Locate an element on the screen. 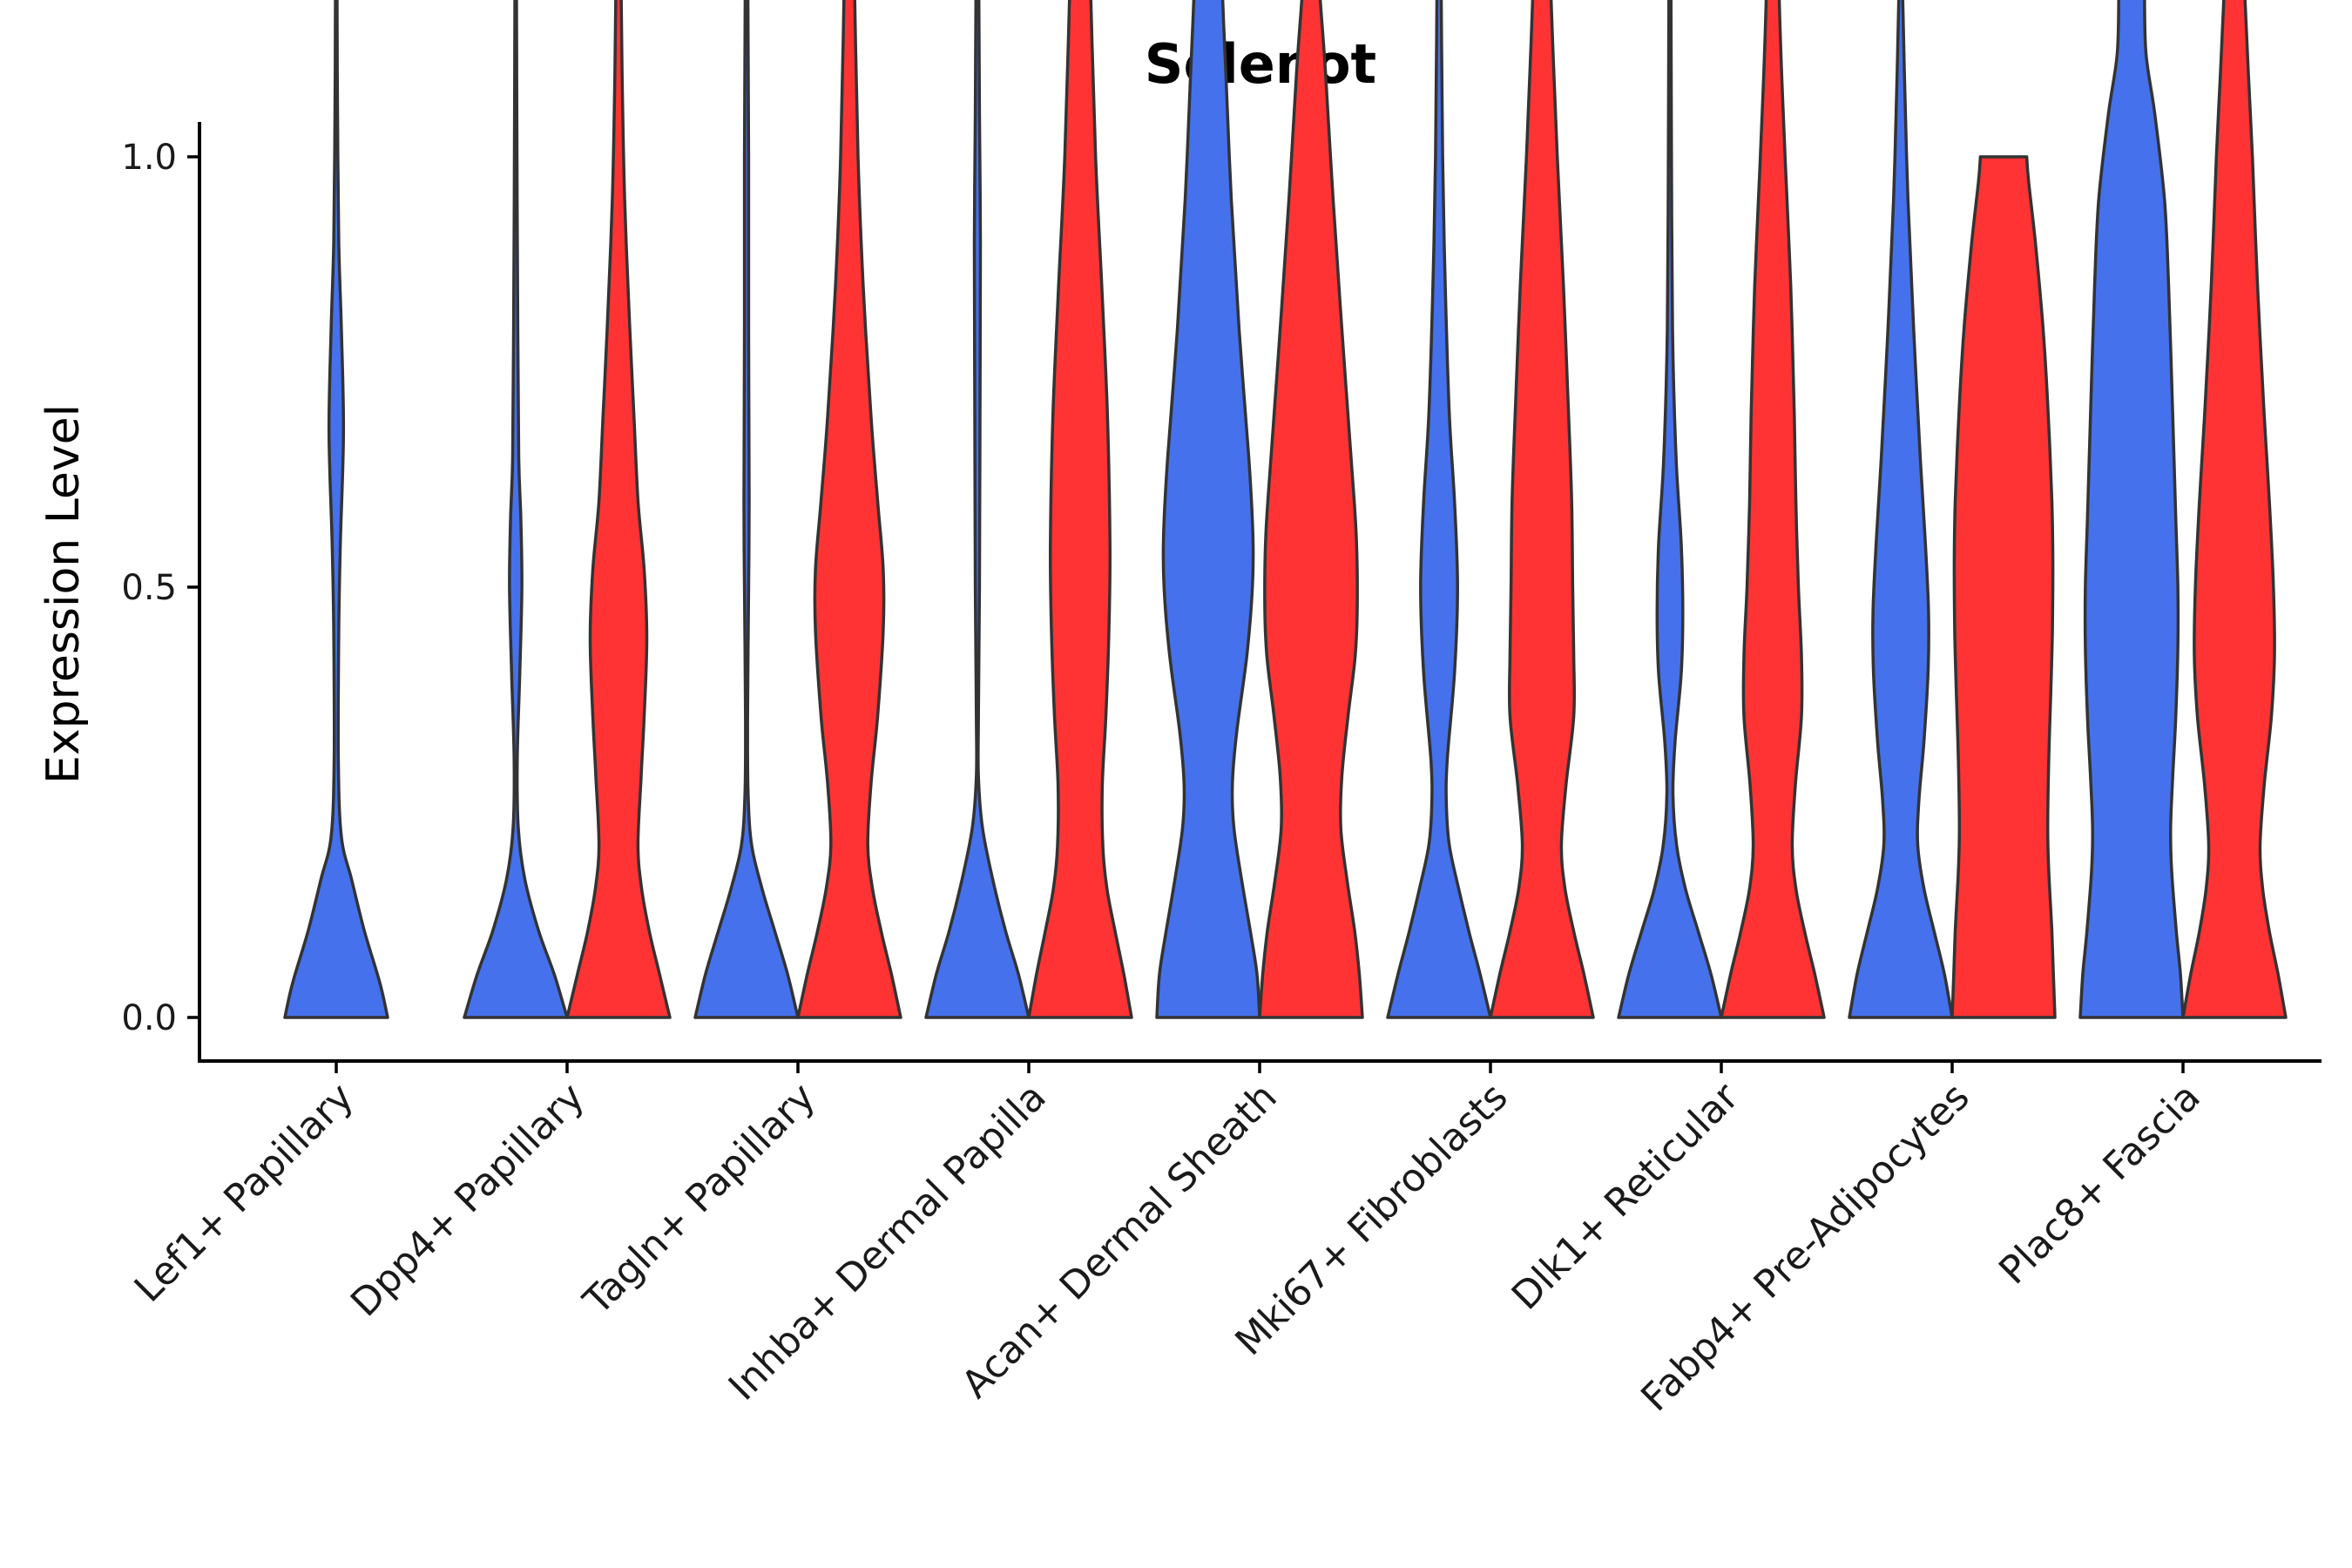 The image size is (2352, 1568). violin-blue-fabp4-pre-adipocytes is located at coordinates (1901, 510).